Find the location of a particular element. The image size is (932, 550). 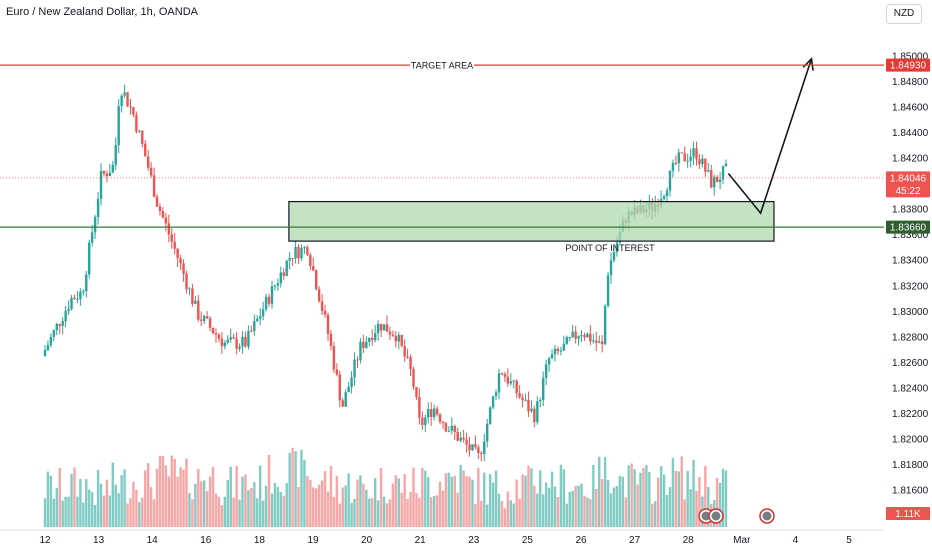

x-tick-4: 18 is located at coordinates (260, 540).